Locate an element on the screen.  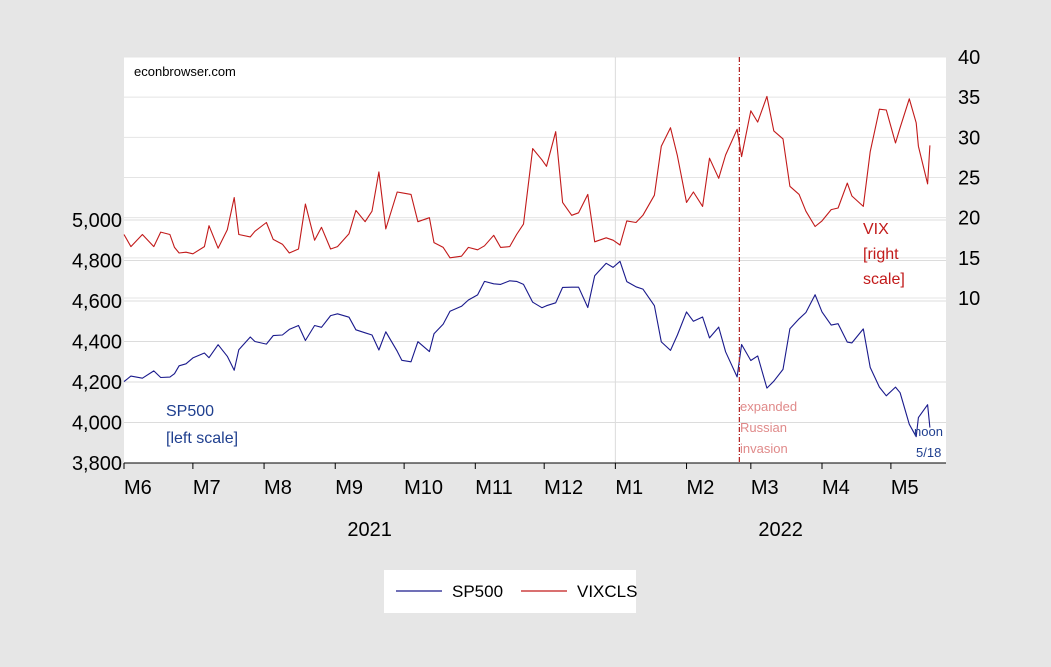
invasion-annotation: invasion is located at coordinates (764, 448).